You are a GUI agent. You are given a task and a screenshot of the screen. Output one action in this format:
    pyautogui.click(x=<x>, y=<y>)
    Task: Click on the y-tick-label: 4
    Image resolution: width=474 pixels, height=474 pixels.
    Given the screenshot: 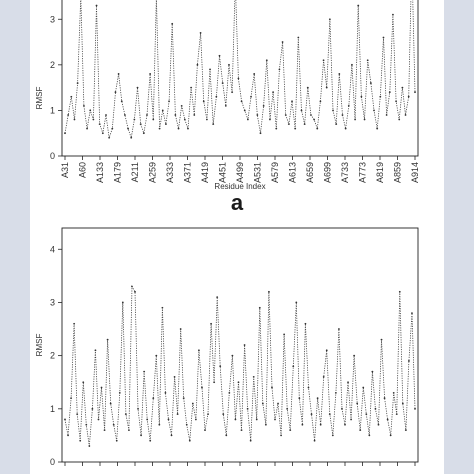 What is the action you would take?
    pyautogui.click(x=52, y=249)
    